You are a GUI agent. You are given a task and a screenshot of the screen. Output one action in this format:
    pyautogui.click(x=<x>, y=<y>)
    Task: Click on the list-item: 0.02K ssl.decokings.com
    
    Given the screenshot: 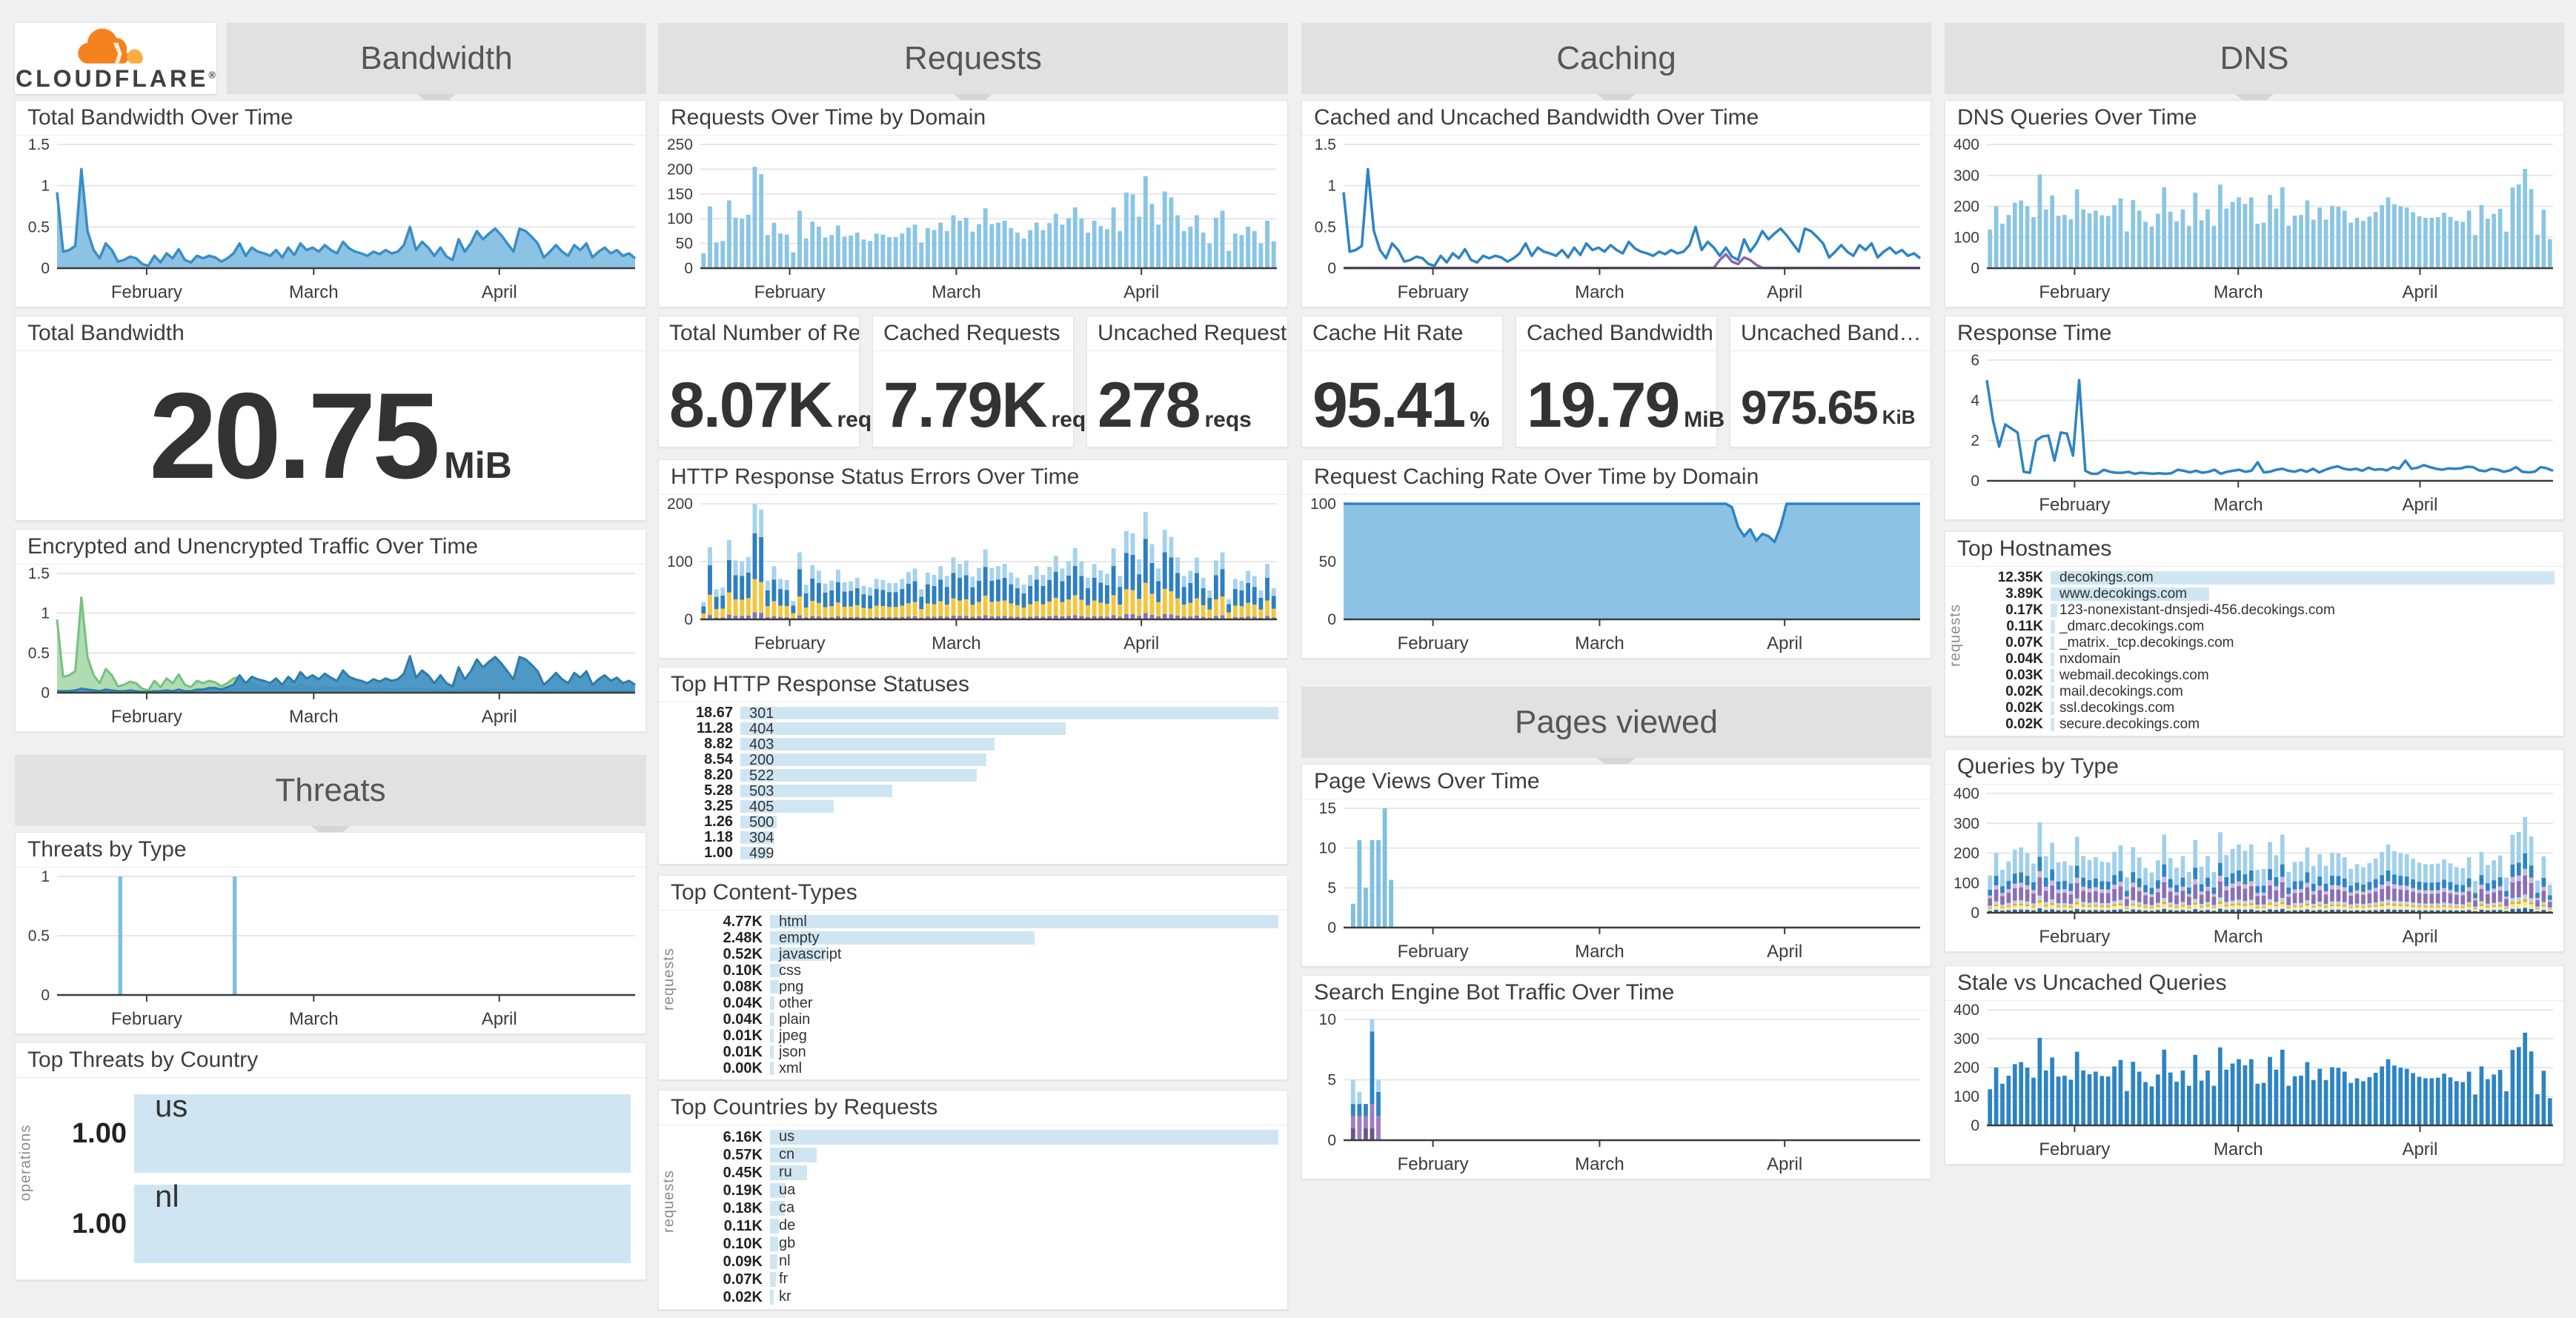 What is the action you would take?
    pyautogui.click(x=2090, y=708)
    